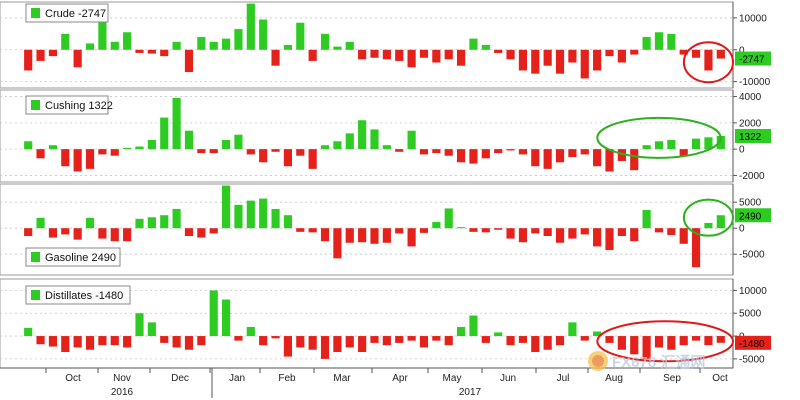 Image resolution: width=800 pixels, height=400 pixels. Describe the element at coordinates (750, 216) in the screenshot. I see `last-value-label: 2490` at that location.